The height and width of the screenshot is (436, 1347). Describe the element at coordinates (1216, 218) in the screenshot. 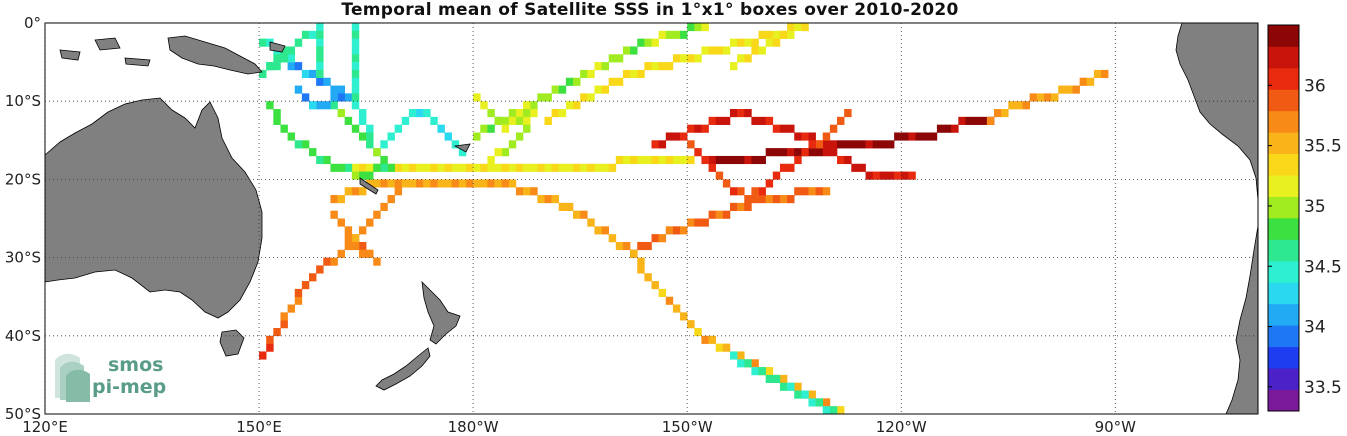

I see `south-america-land` at that location.